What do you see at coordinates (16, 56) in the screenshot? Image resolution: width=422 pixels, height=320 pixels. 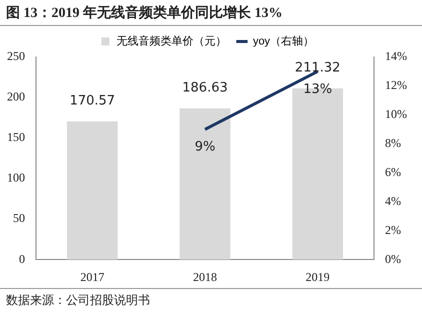 I see `y-tick-label: 250` at bounding box center [16, 56].